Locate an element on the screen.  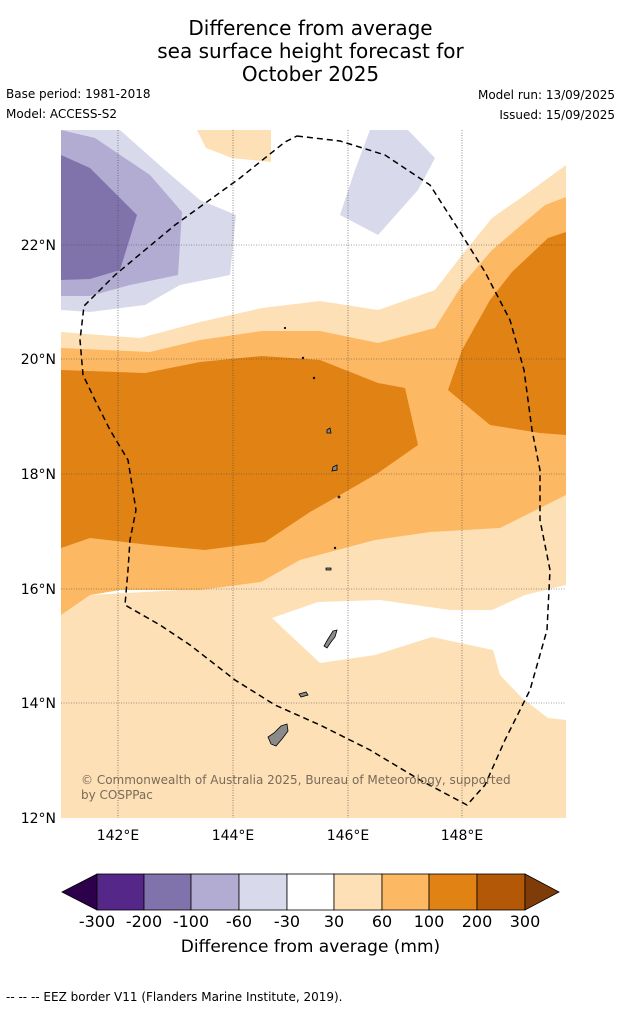
colorbar-tick: -300 is located at coordinates (97, 921).